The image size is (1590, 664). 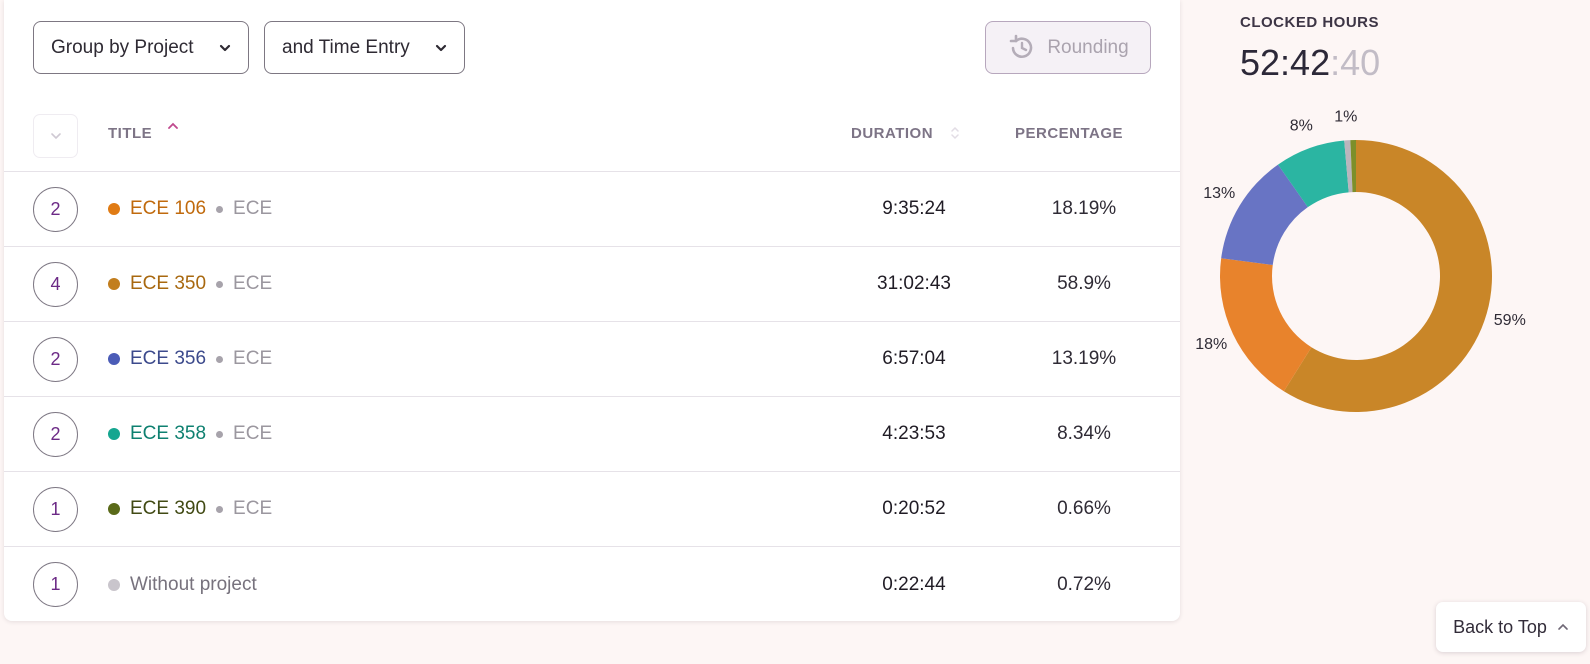 I want to click on subgroup-select: and Time Entry, so click(x=364, y=47).